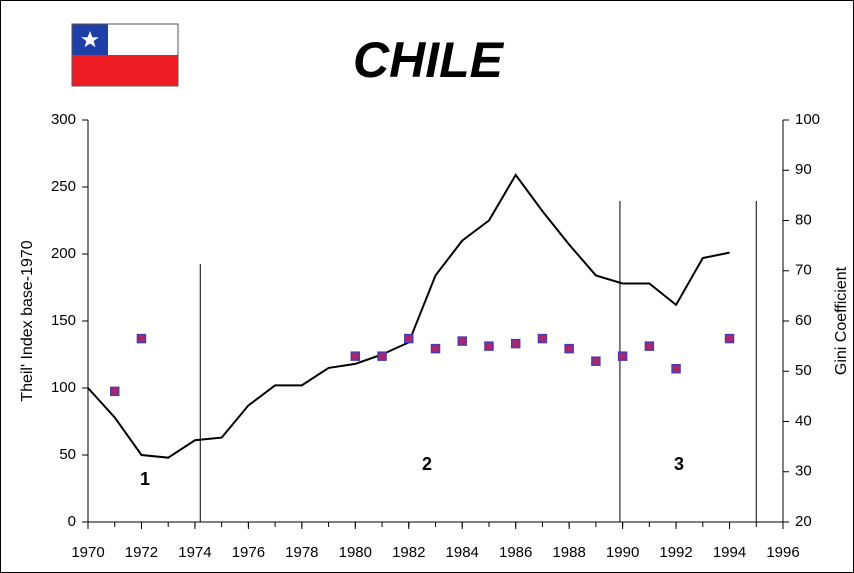  What do you see at coordinates (782, 552) in the screenshot?
I see `x-tick-label: 1996` at bounding box center [782, 552].